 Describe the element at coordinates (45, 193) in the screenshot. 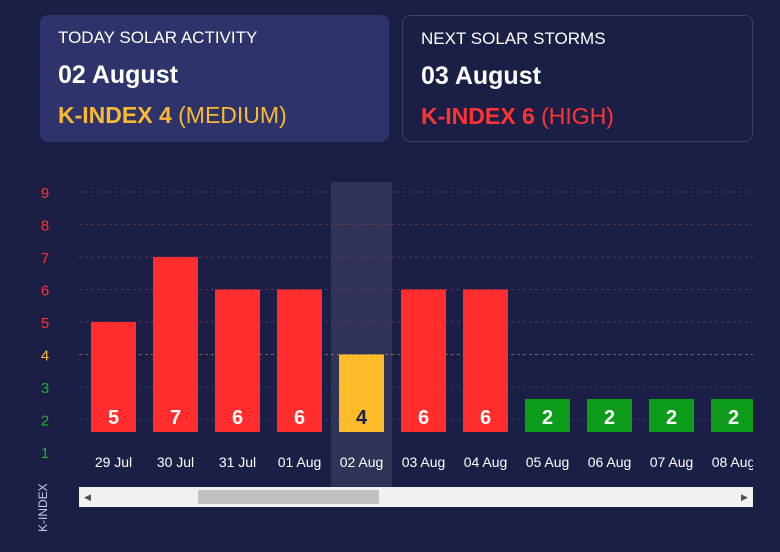

I see `y-tick-label: 9` at that location.